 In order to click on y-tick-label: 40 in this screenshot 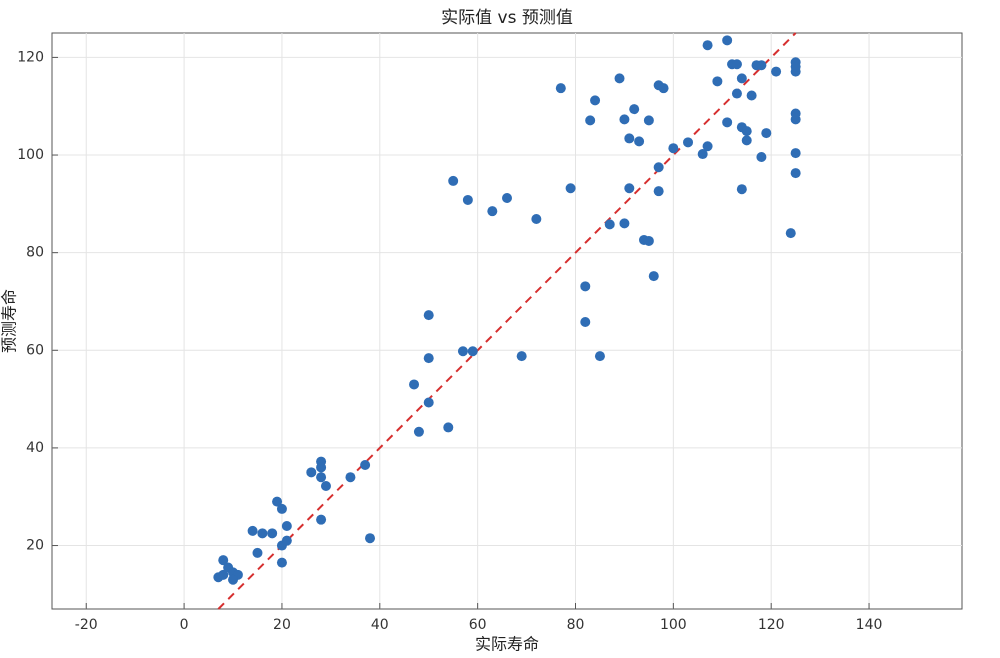, I will do `click(35, 448)`.